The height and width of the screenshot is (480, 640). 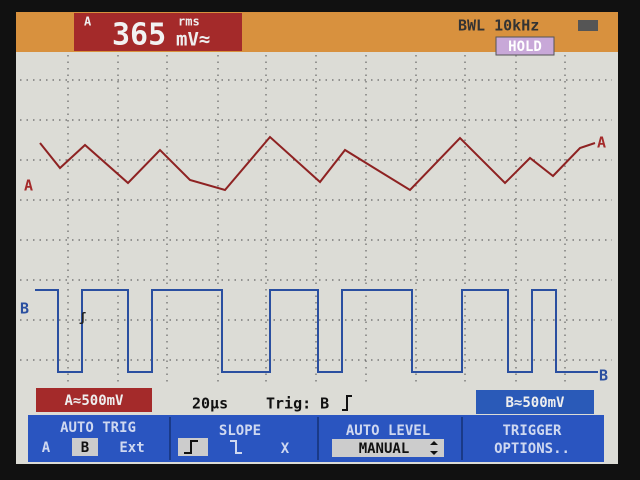 What do you see at coordinates (240, 431) in the screenshot?
I see `menu-title: SLOPE` at bounding box center [240, 431].